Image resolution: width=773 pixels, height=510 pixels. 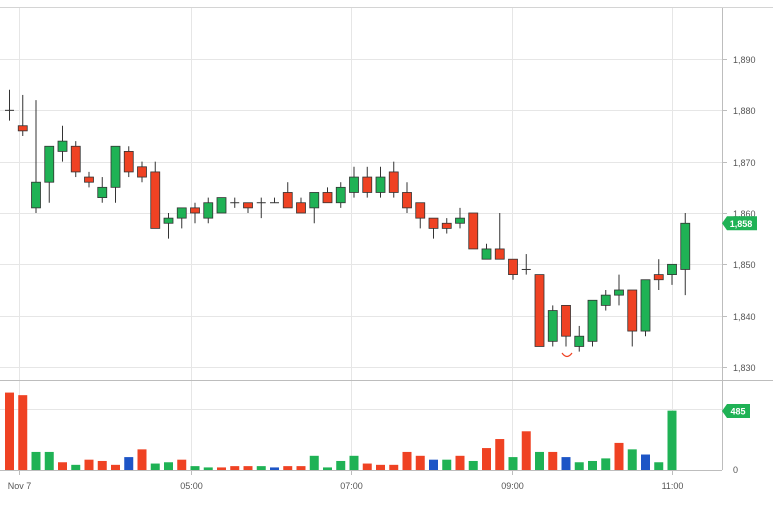 What do you see at coordinates (673, 486) in the screenshot?
I see `time-tick-label: 11:00` at bounding box center [673, 486].